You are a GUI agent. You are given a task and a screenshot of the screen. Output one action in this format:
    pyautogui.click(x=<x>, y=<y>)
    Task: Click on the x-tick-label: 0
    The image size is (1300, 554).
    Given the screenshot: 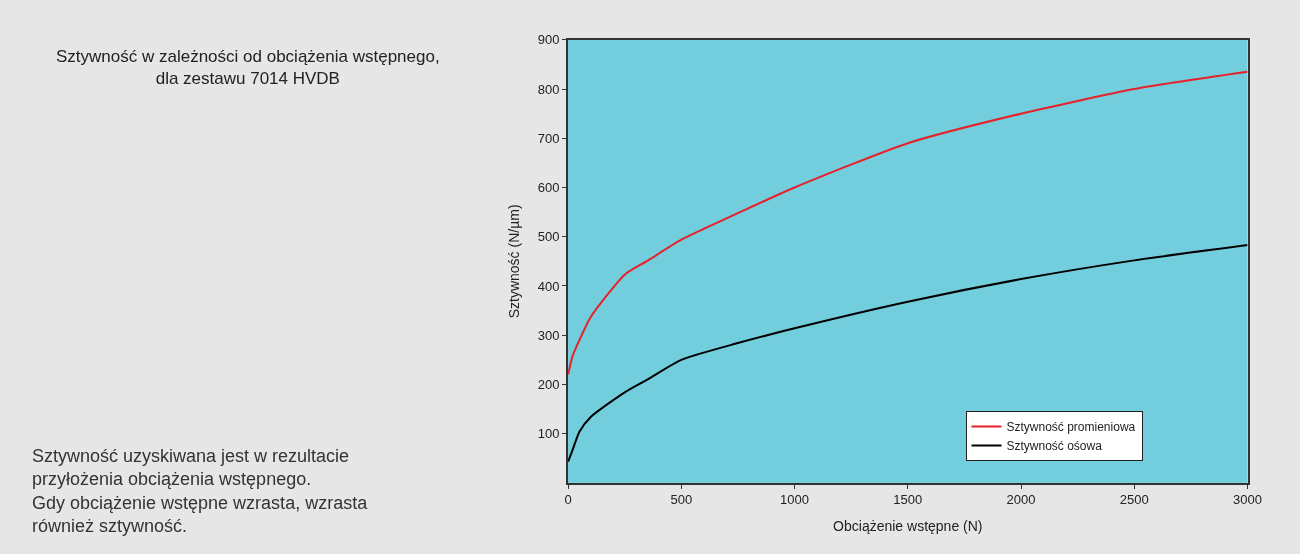 What is the action you would take?
    pyautogui.click(x=568, y=500)
    